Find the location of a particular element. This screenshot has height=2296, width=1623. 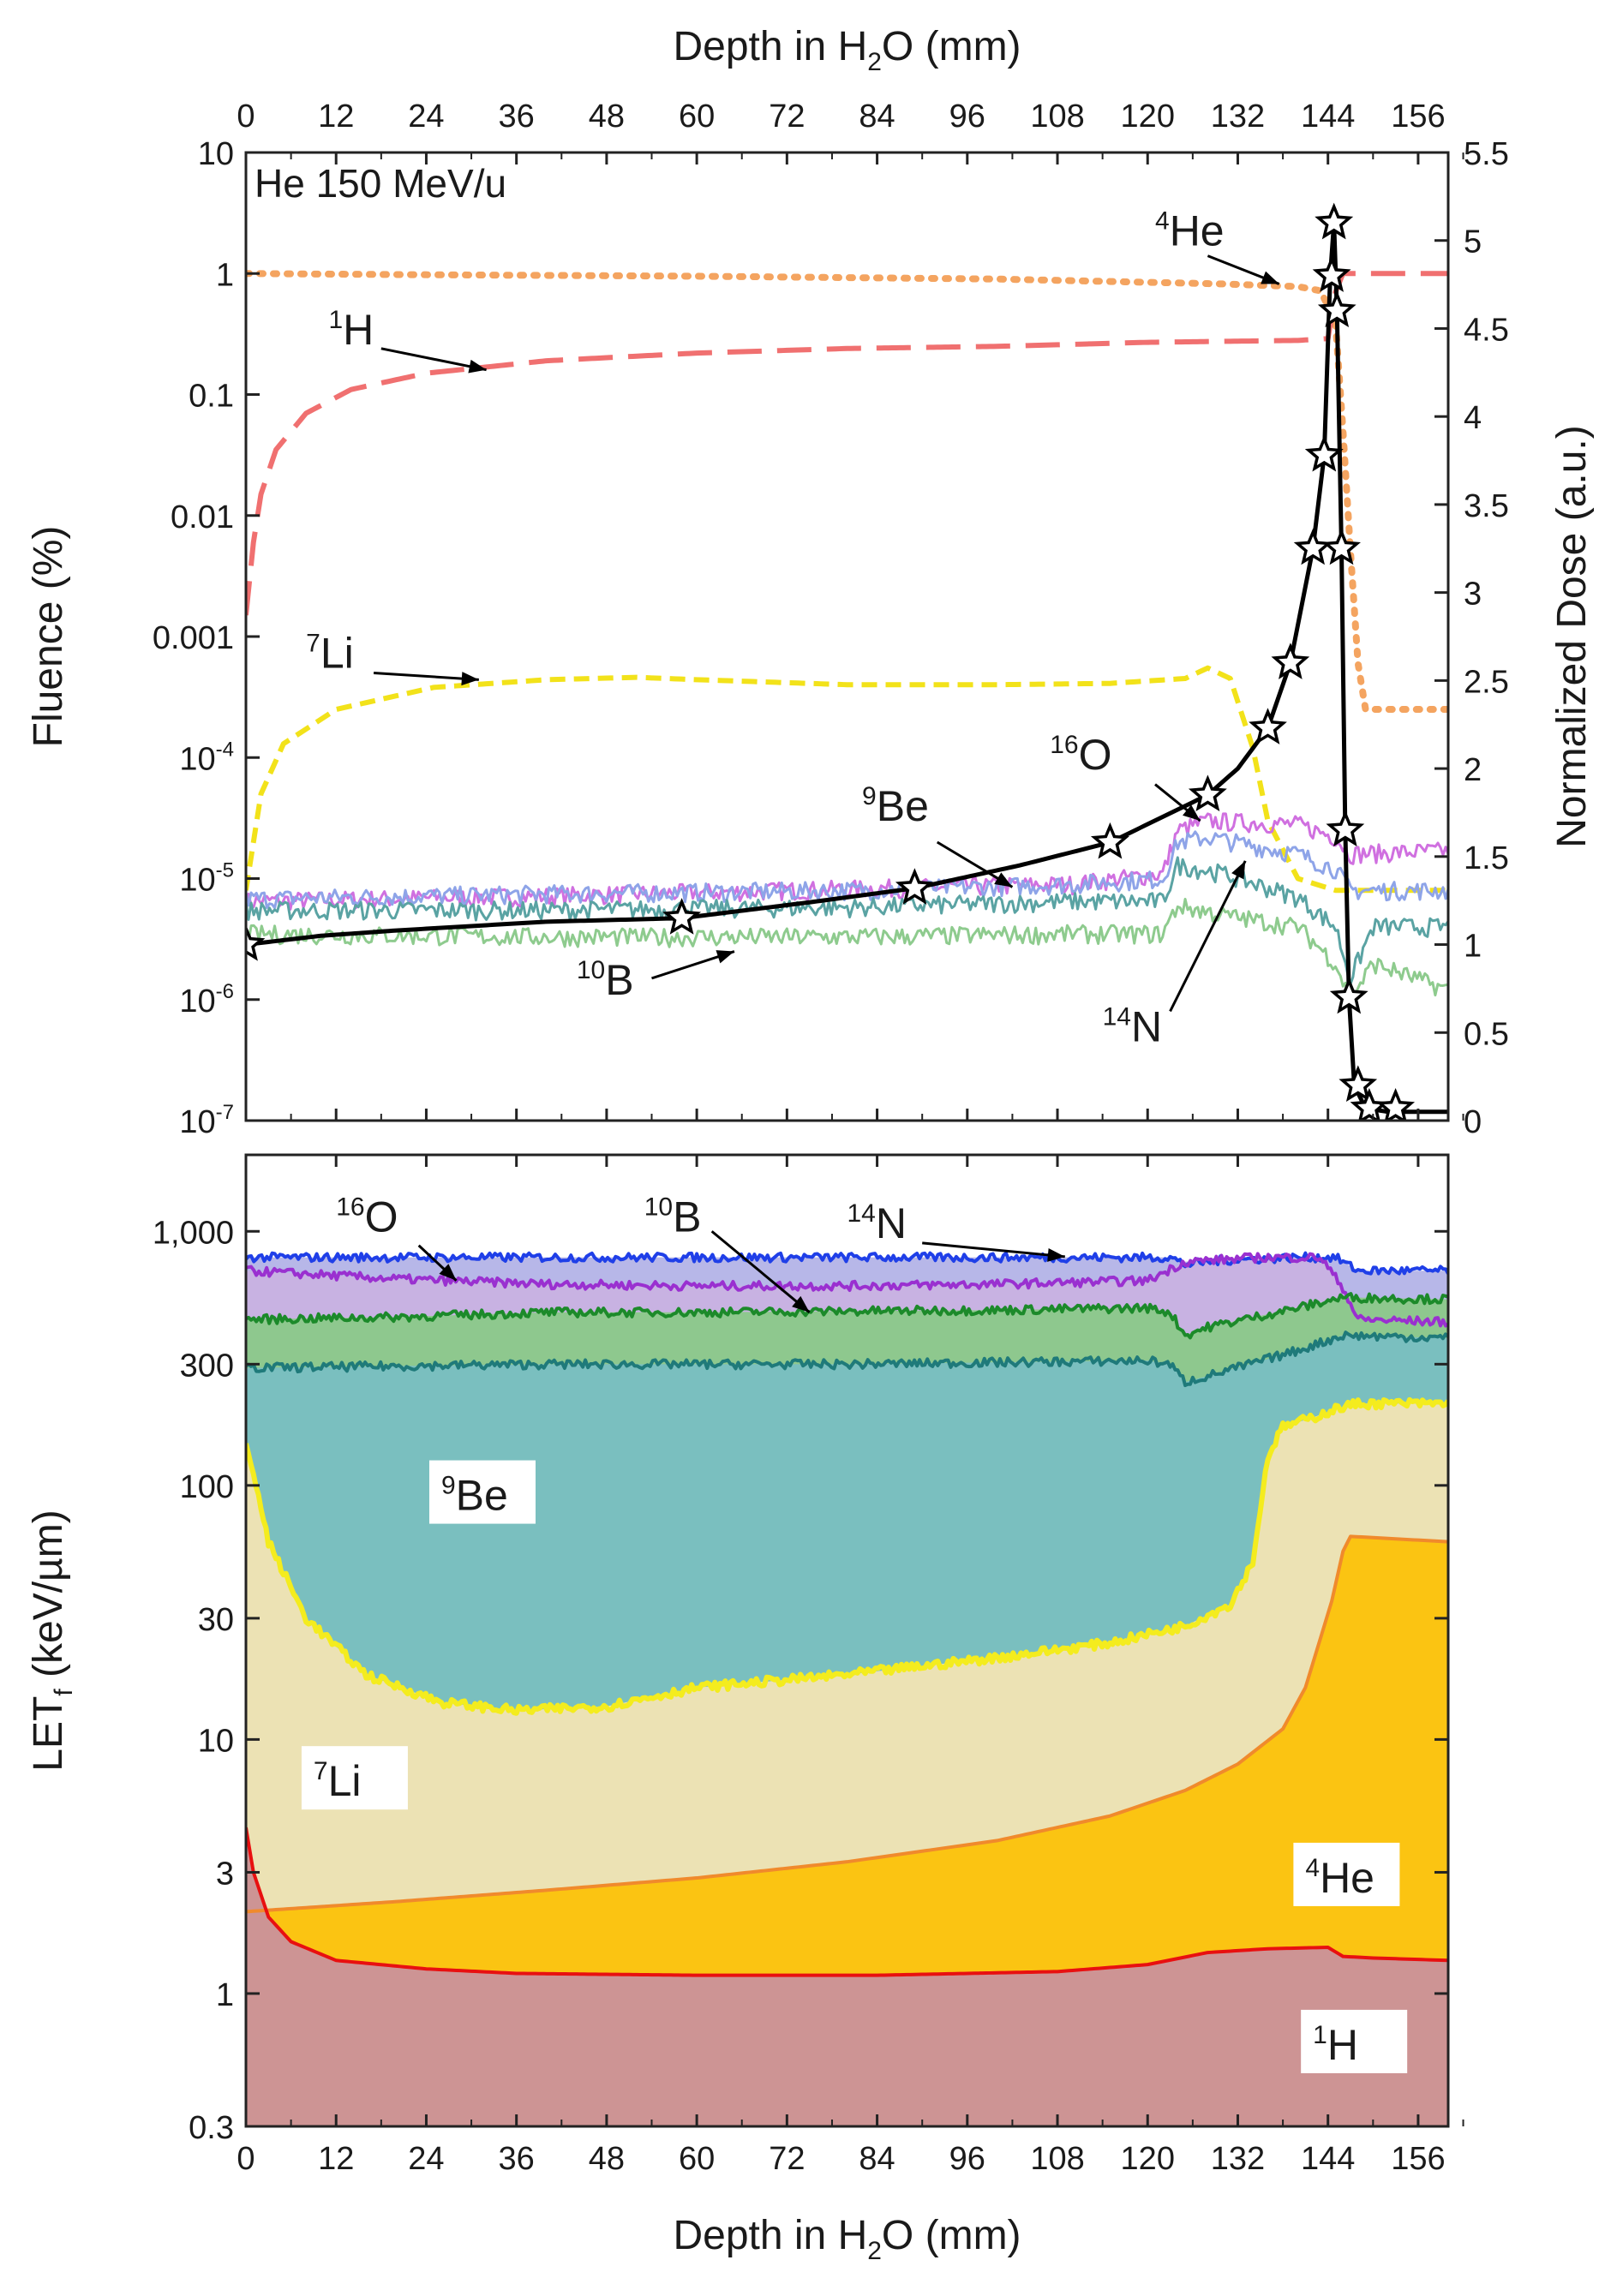

top-label-16O-mass: 16 is located at coordinates (1064, 745).